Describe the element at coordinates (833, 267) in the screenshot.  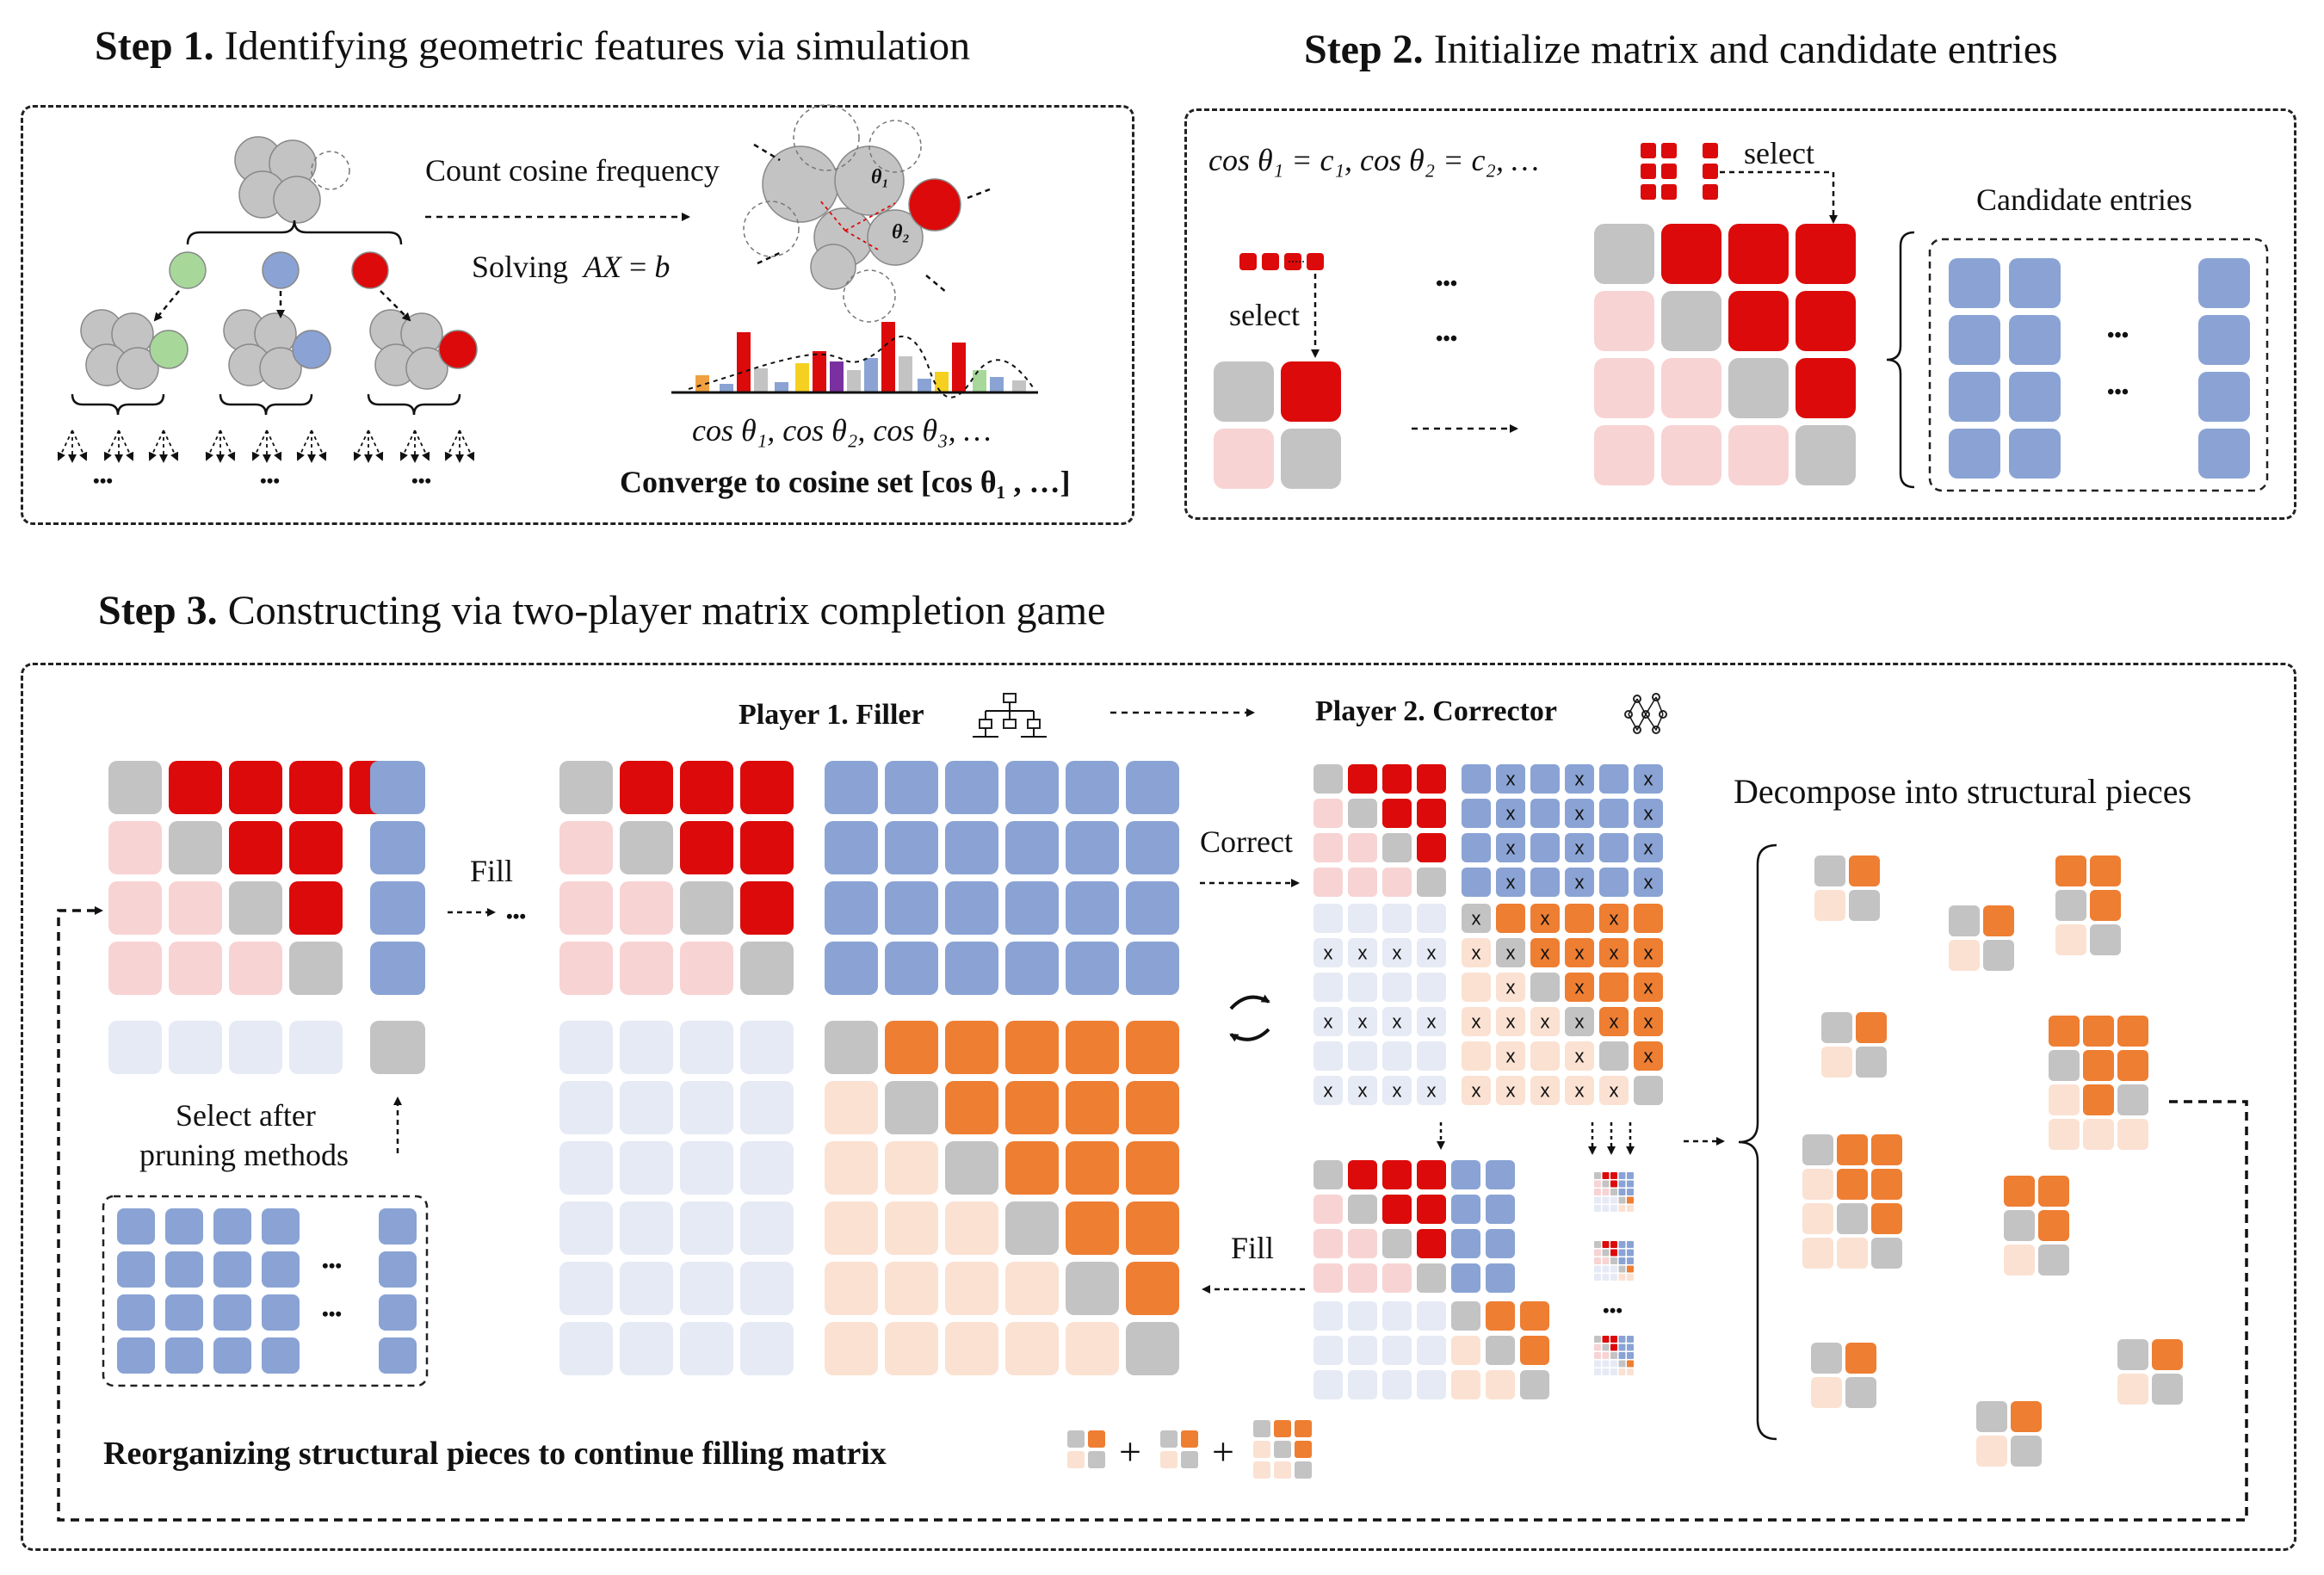
I see `cluster-atom` at that location.